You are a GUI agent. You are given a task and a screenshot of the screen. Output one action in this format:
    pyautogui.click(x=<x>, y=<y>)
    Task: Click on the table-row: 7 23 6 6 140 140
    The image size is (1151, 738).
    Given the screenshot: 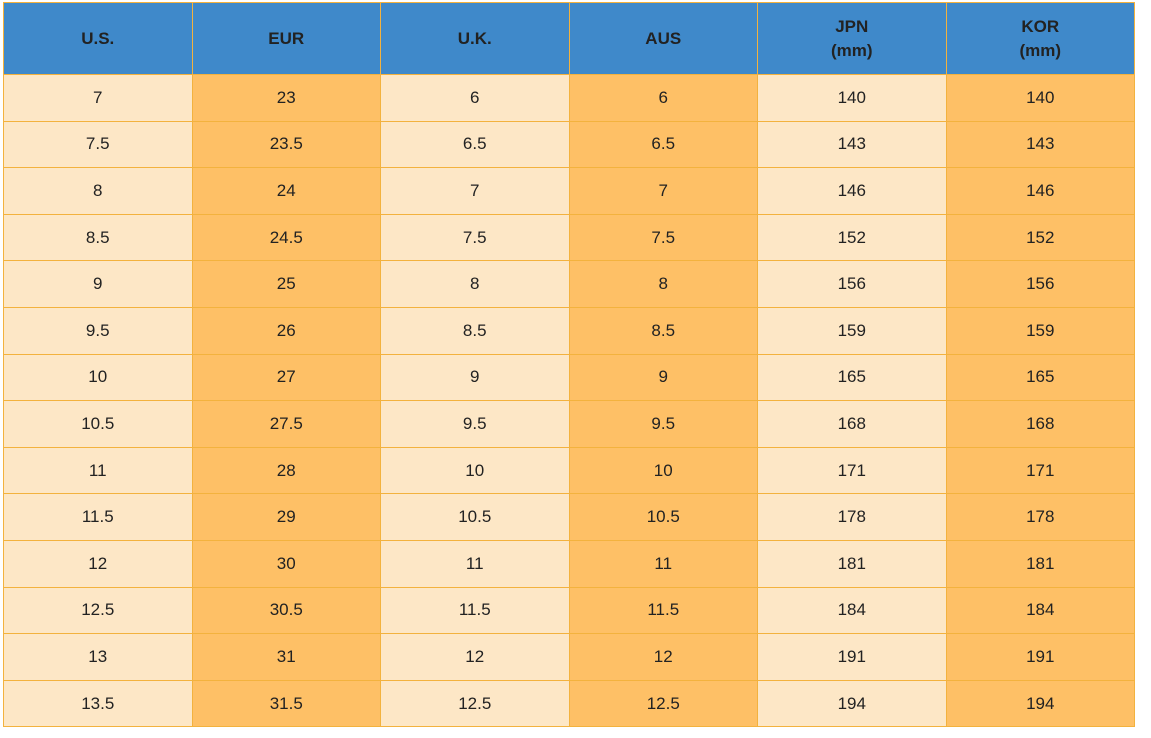 What is the action you would take?
    pyautogui.click(x=569, y=98)
    